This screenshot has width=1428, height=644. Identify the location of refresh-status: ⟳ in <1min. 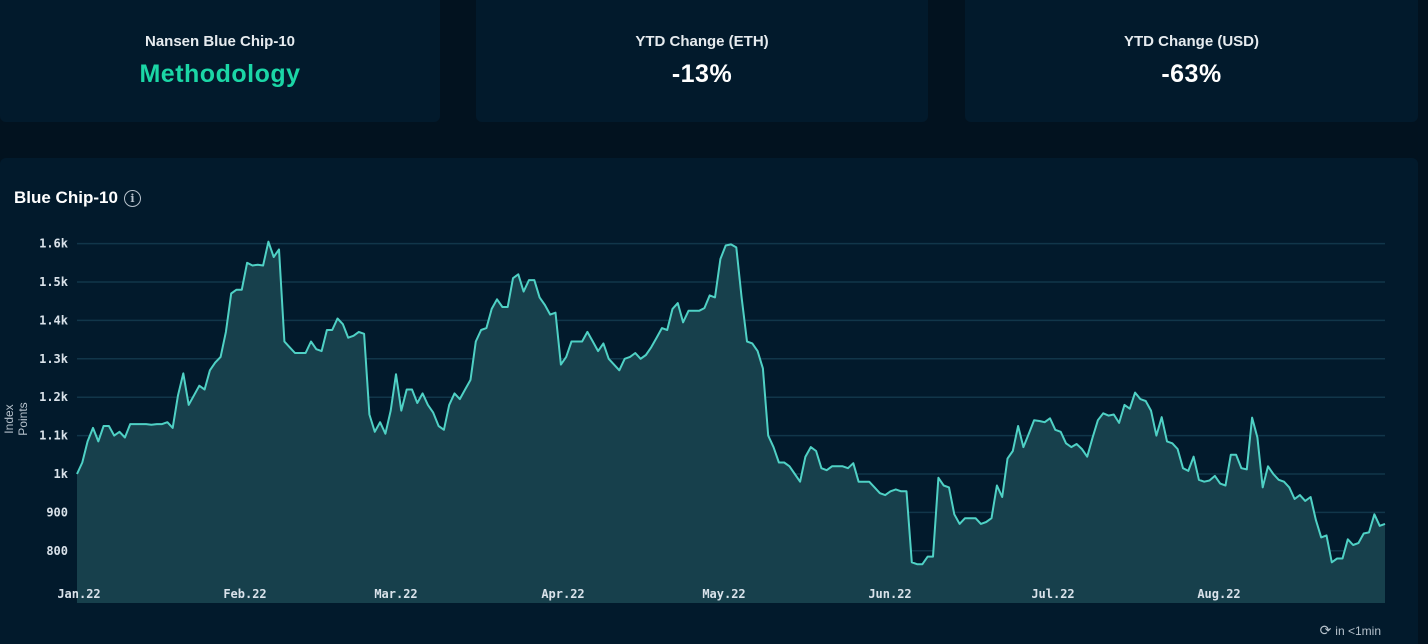
(1350, 630).